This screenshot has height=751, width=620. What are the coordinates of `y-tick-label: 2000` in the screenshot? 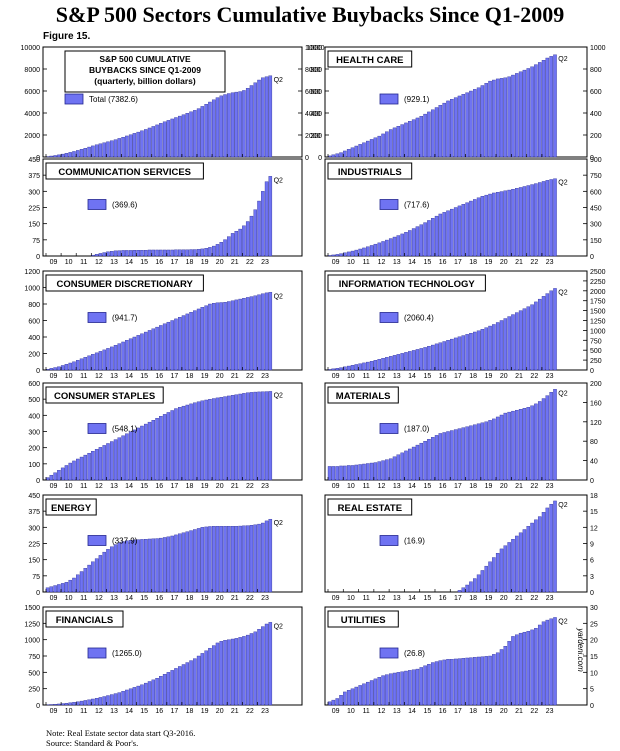 It's located at (313, 136).